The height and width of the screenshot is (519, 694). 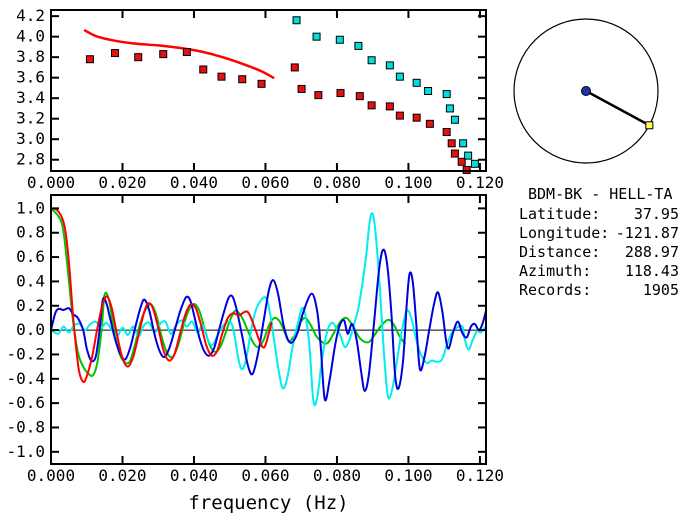 What do you see at coordinates (617, 108) in the screenshot?
I see `azimuth-line` at bounding box center [617, 108].